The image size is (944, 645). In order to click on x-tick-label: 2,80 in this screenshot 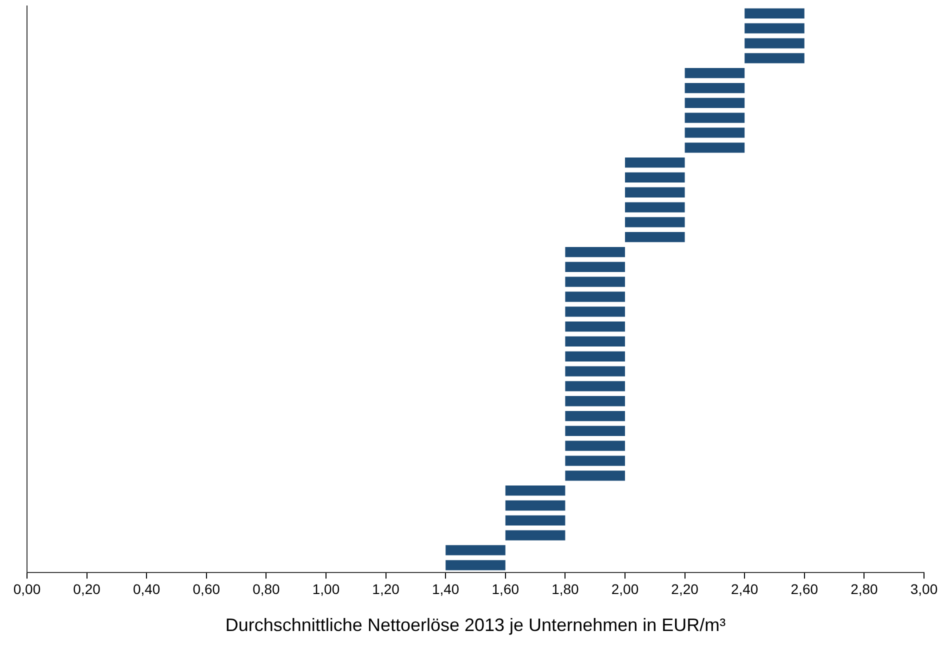, I will do `click(864, 588)`.